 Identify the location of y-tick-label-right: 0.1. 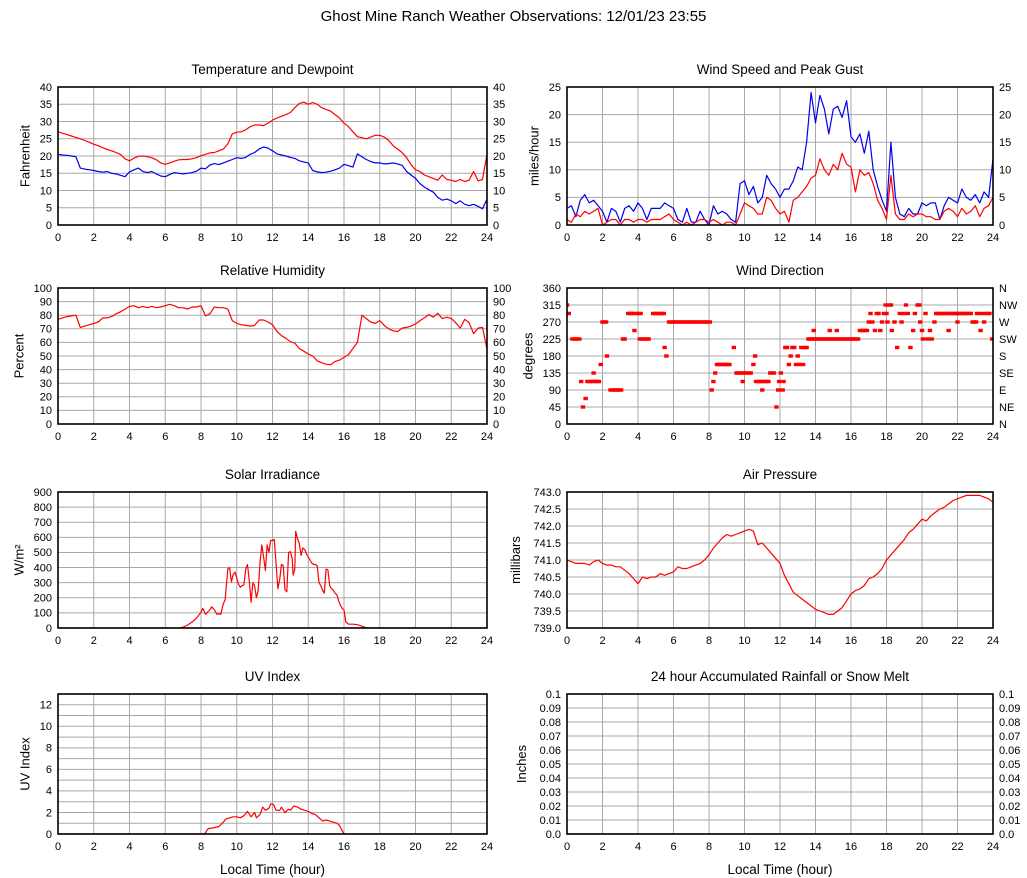
(1006, 695).